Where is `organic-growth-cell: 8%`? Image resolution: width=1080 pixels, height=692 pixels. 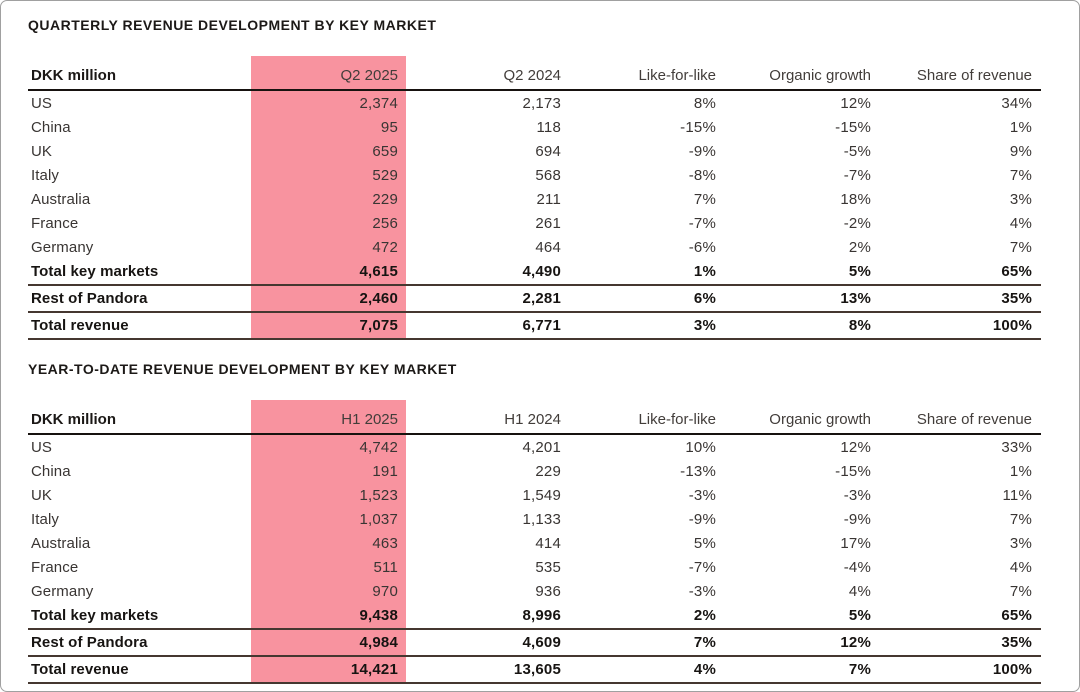 organic-growth-cell: 8% is located at coordinates (793, 326).